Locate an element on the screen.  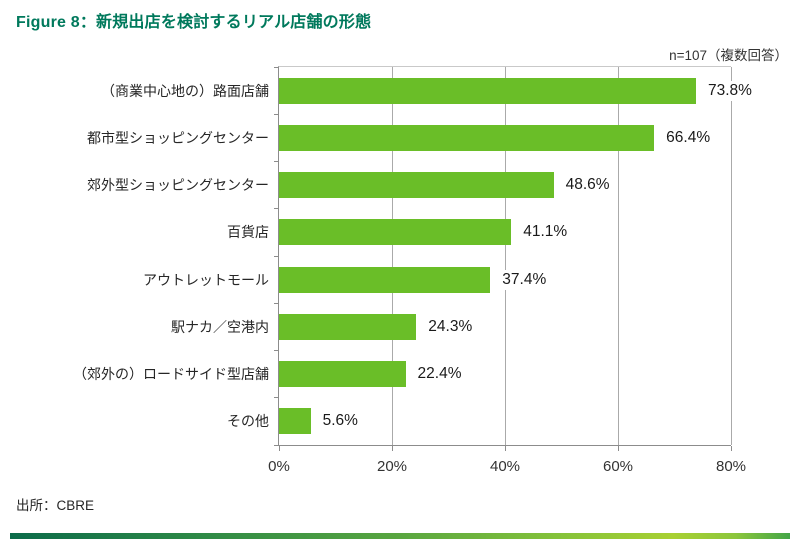
sample-size-note: n=107（複数回答） is located at coordinates (728, 55).